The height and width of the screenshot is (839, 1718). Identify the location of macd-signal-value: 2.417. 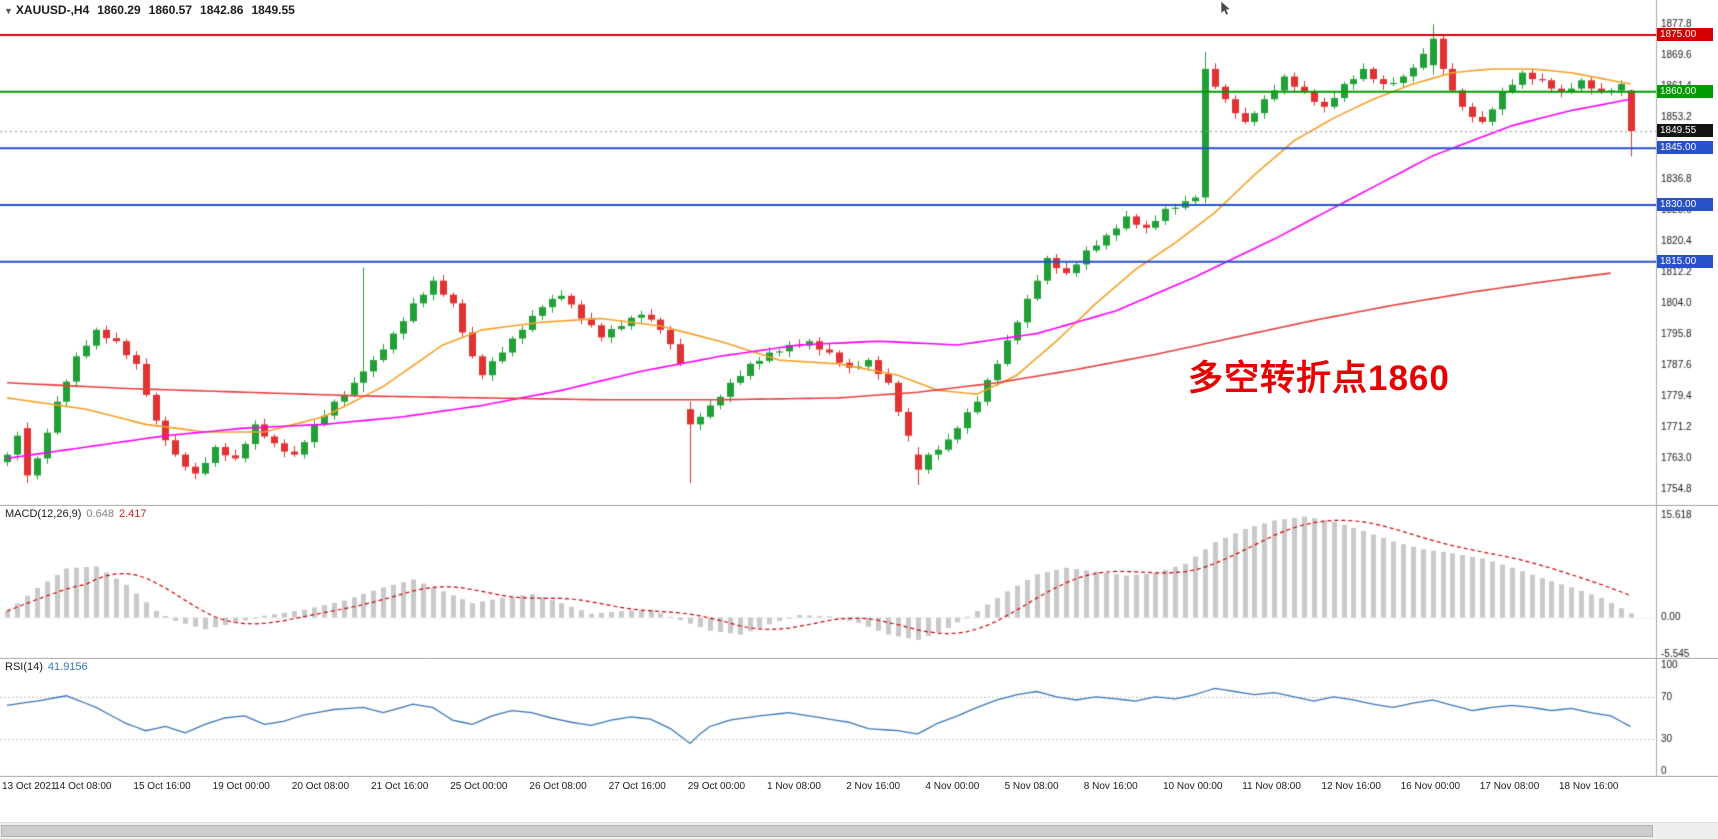
(132, 514).